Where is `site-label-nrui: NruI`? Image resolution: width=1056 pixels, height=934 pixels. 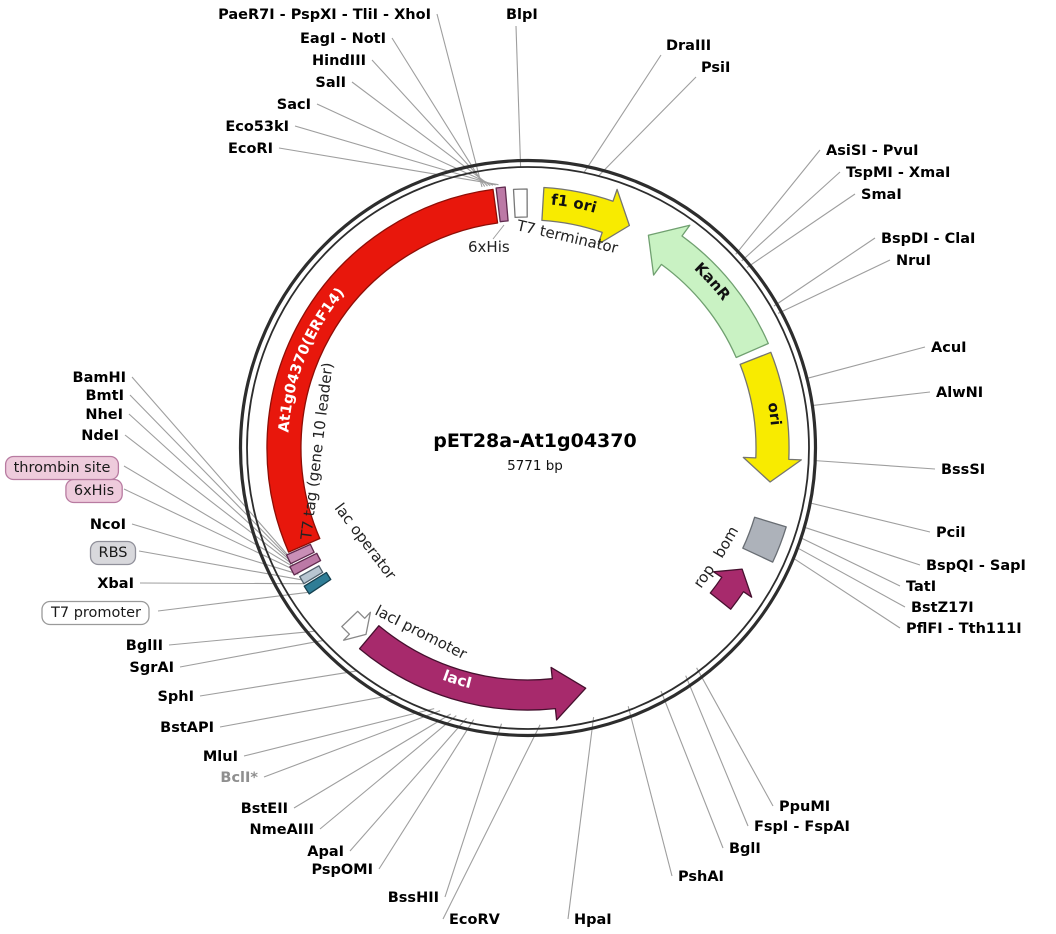 site-label-nrui: NruI is located at coordinates (913, 261).